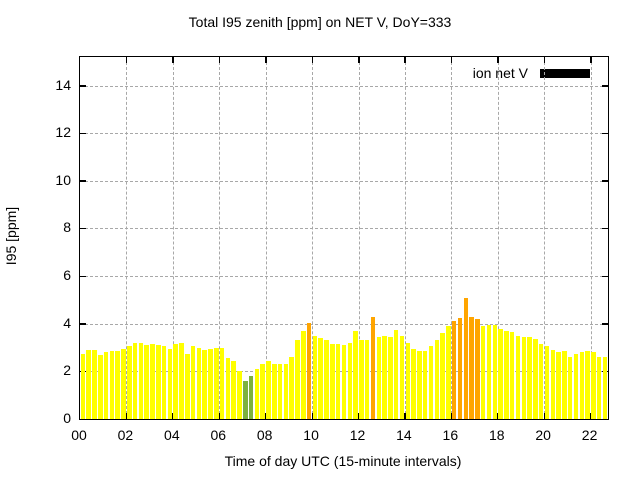  Describe the element at coordinates (172, 435) in the screenshot. I see `x-tick-label: 04` at that location.